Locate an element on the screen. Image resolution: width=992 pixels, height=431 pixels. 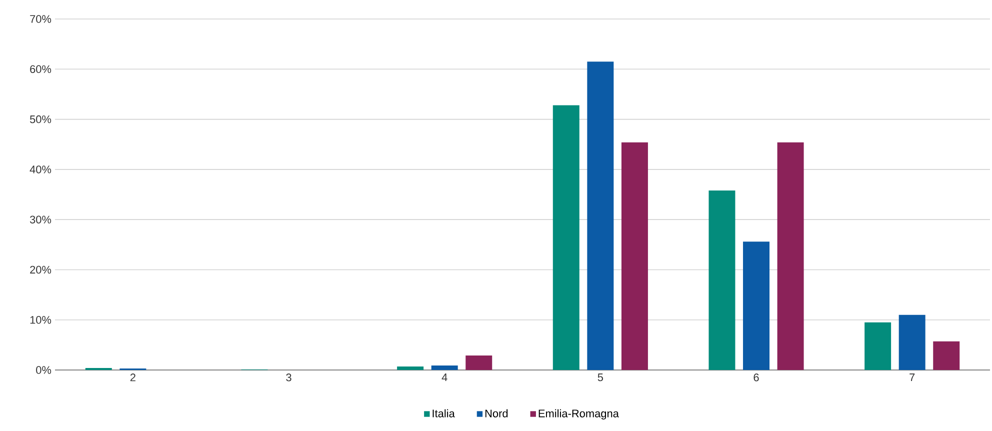
y-tick-label: 40% is located at coordinates (41, 170).